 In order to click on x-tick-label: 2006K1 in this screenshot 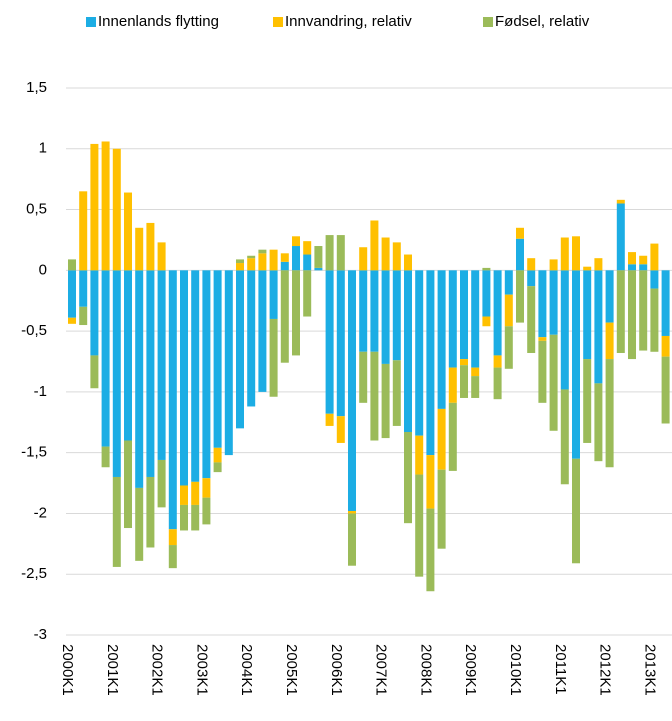, I will do `click(336, 670)`.